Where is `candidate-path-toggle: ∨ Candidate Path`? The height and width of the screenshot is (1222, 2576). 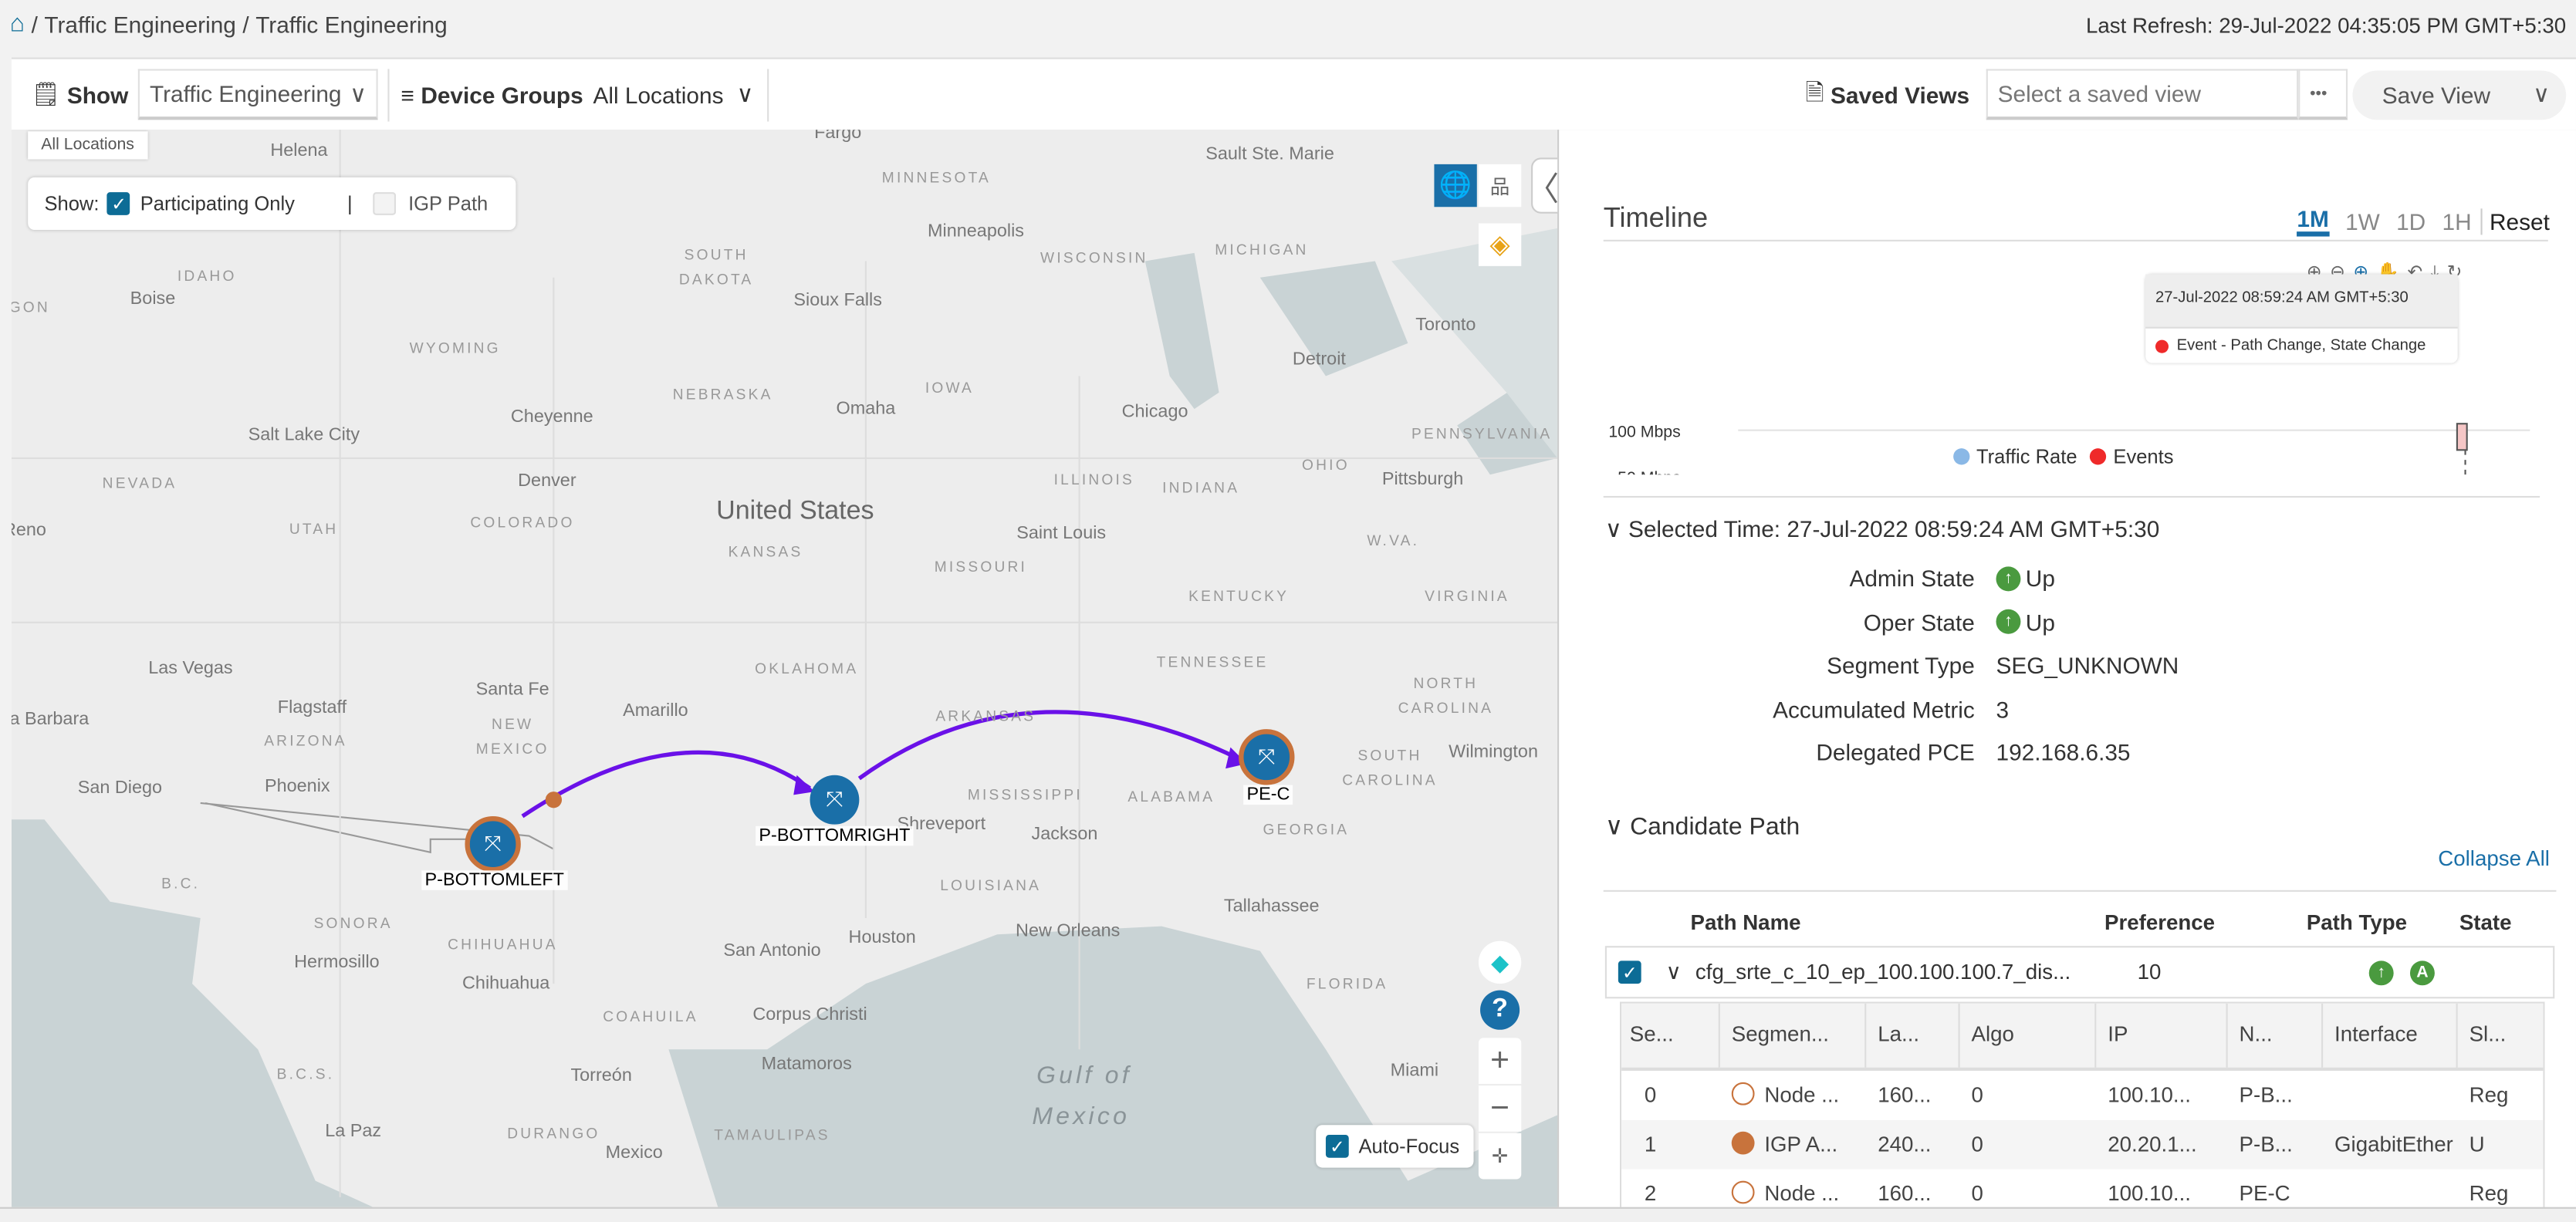 candidate-path-toggle: ∨ Candidate Path is located at coordinates (1702, 826).